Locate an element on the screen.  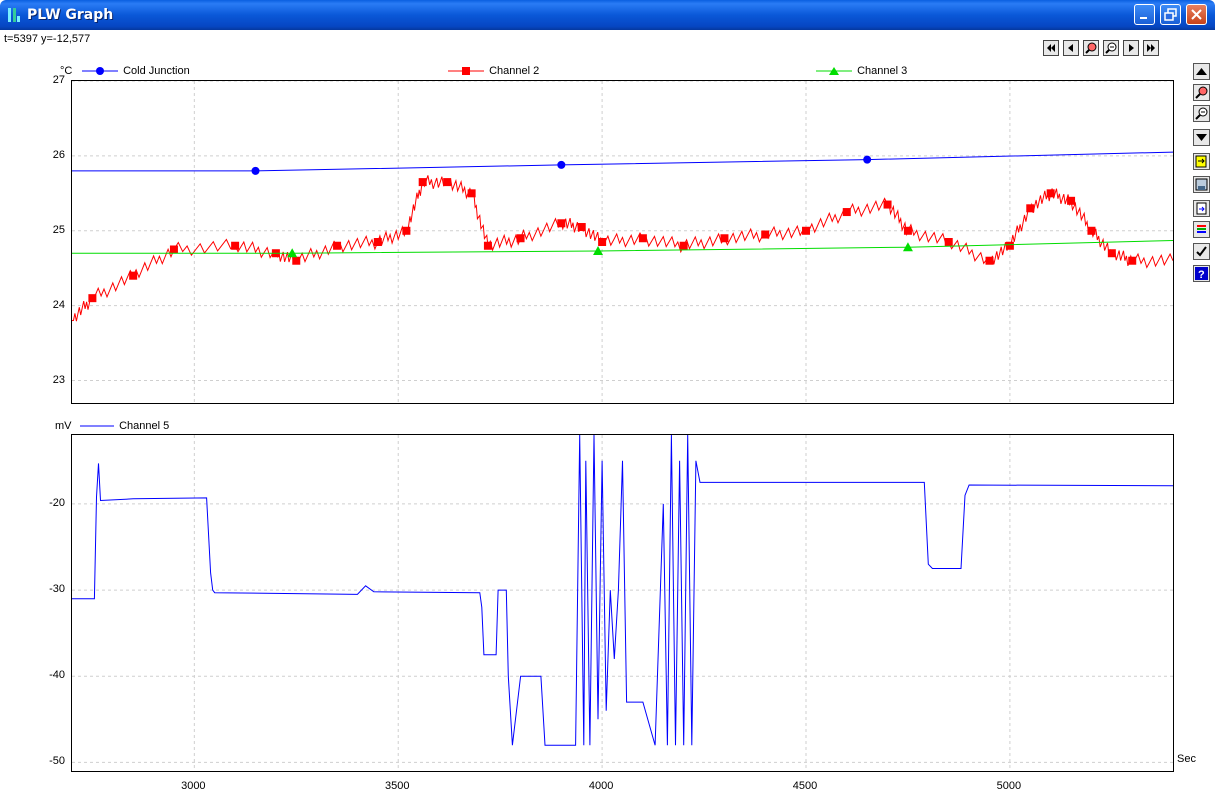
move-up-button is located at coordinates (1201, 71).